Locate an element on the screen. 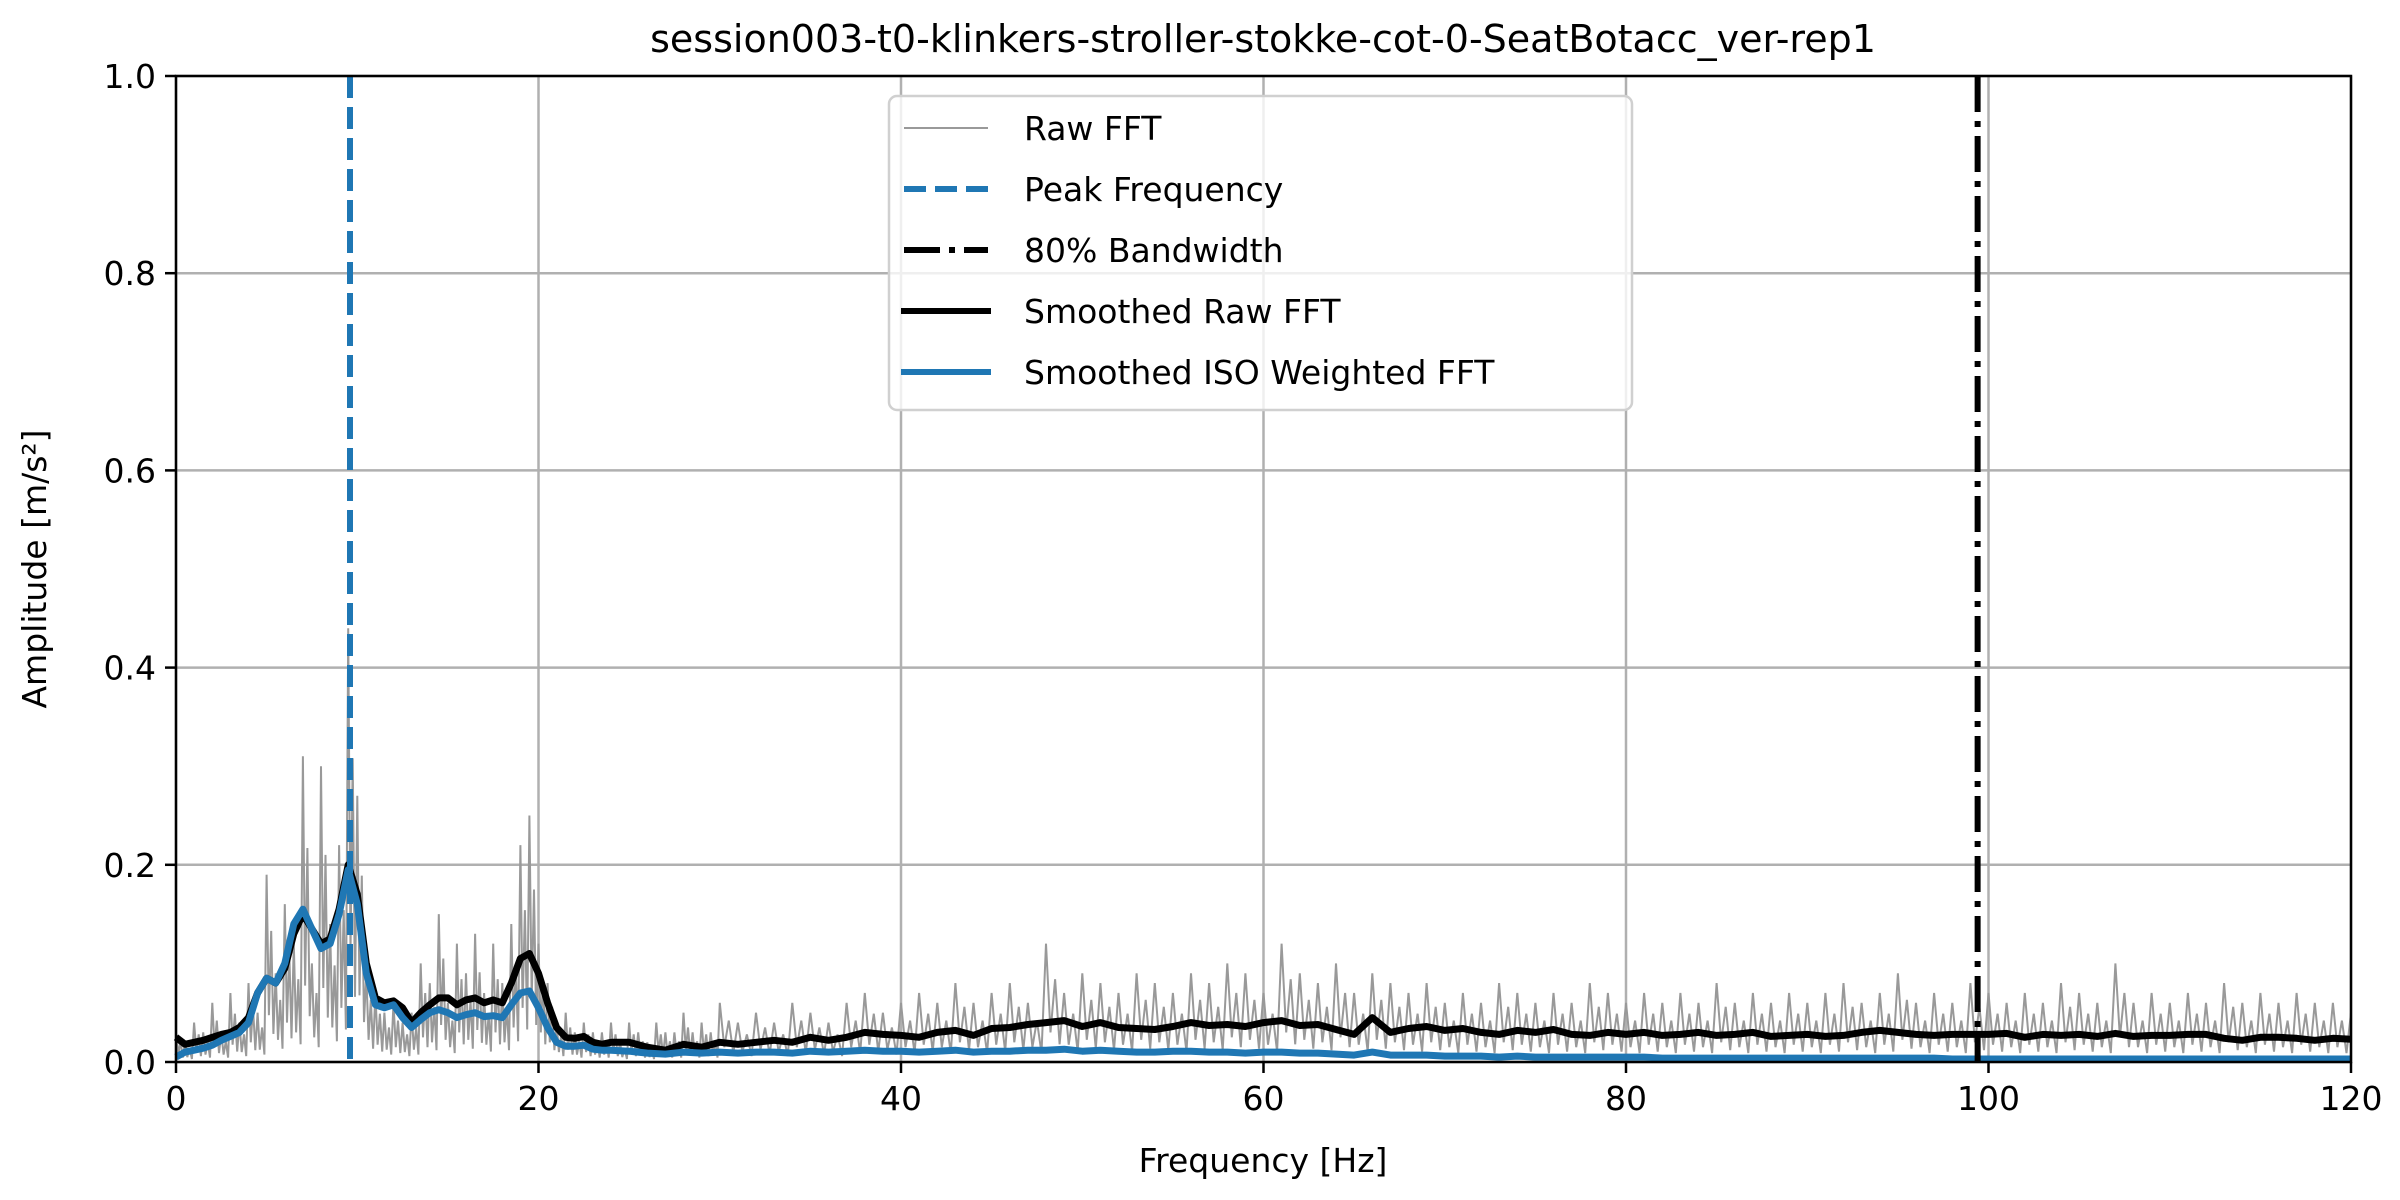  y-tick-label: 1.0 is located at coordinates (130, 76).